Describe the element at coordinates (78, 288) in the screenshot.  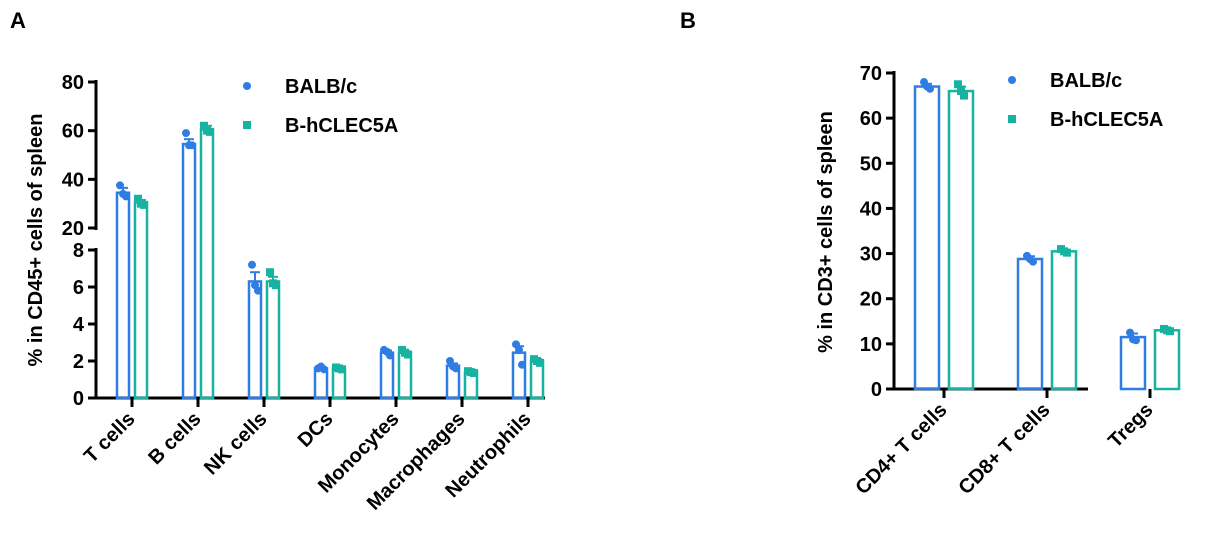
I see `y-tick-label-6: 6` at that location.